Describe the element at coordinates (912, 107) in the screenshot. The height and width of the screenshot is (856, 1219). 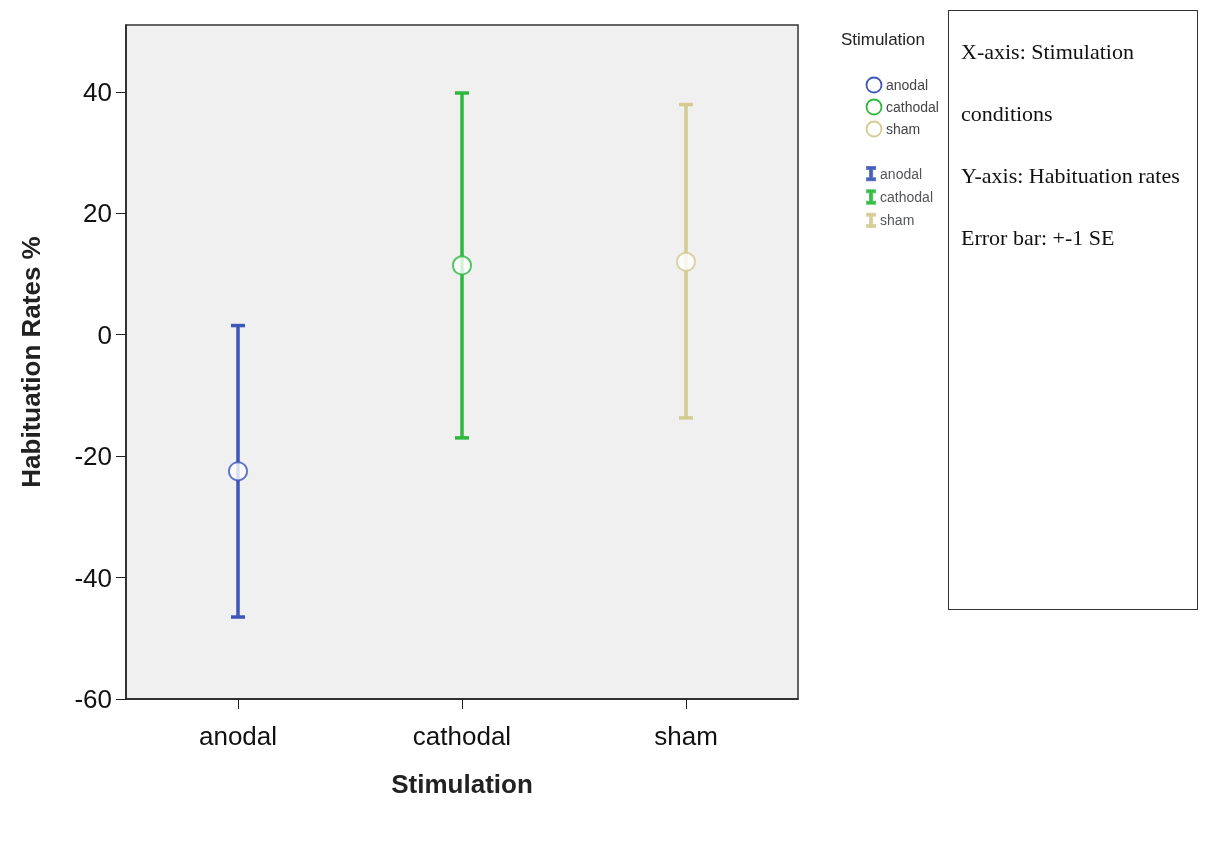
I see `text: cathodal` at that location.